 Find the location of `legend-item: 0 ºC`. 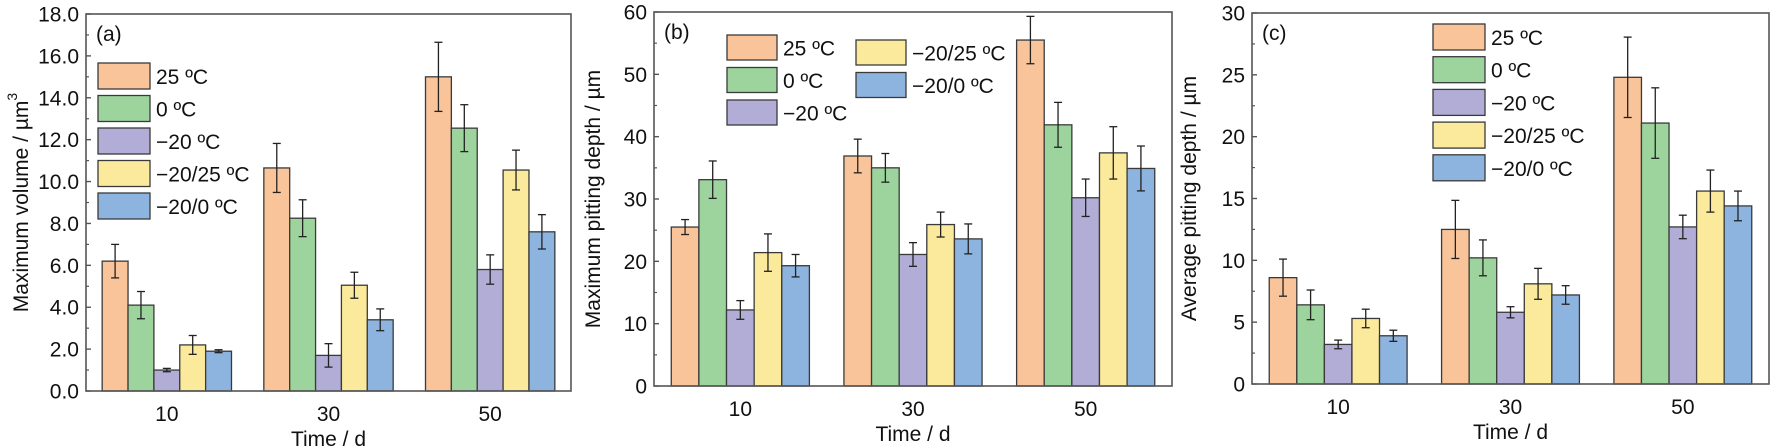

legend-item: 0 ºC is located at coordinates (774, 80).